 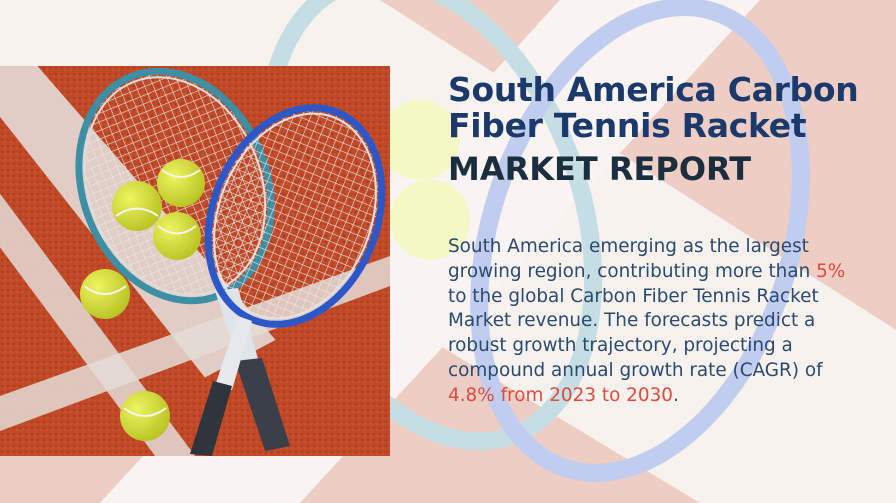 I want to click on tennis-balls, so click(x=142, y=300).